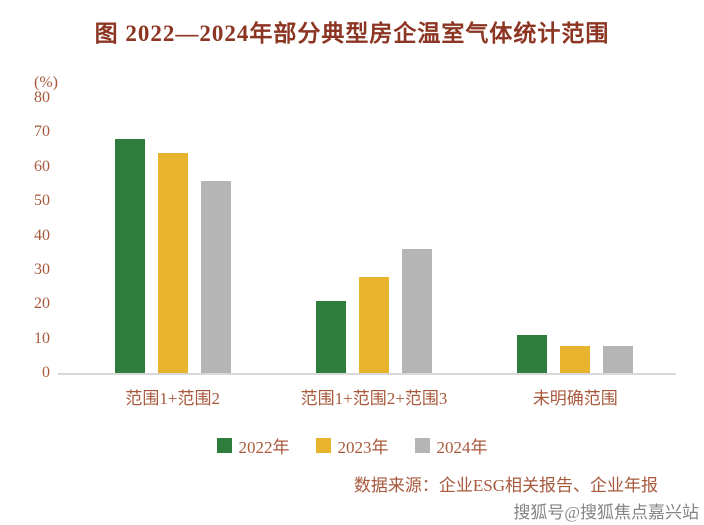 Image resolution: width=704 pixels, height=525 pixels. I want to click on category-label: 范围1+范围2, so click(172, 398).